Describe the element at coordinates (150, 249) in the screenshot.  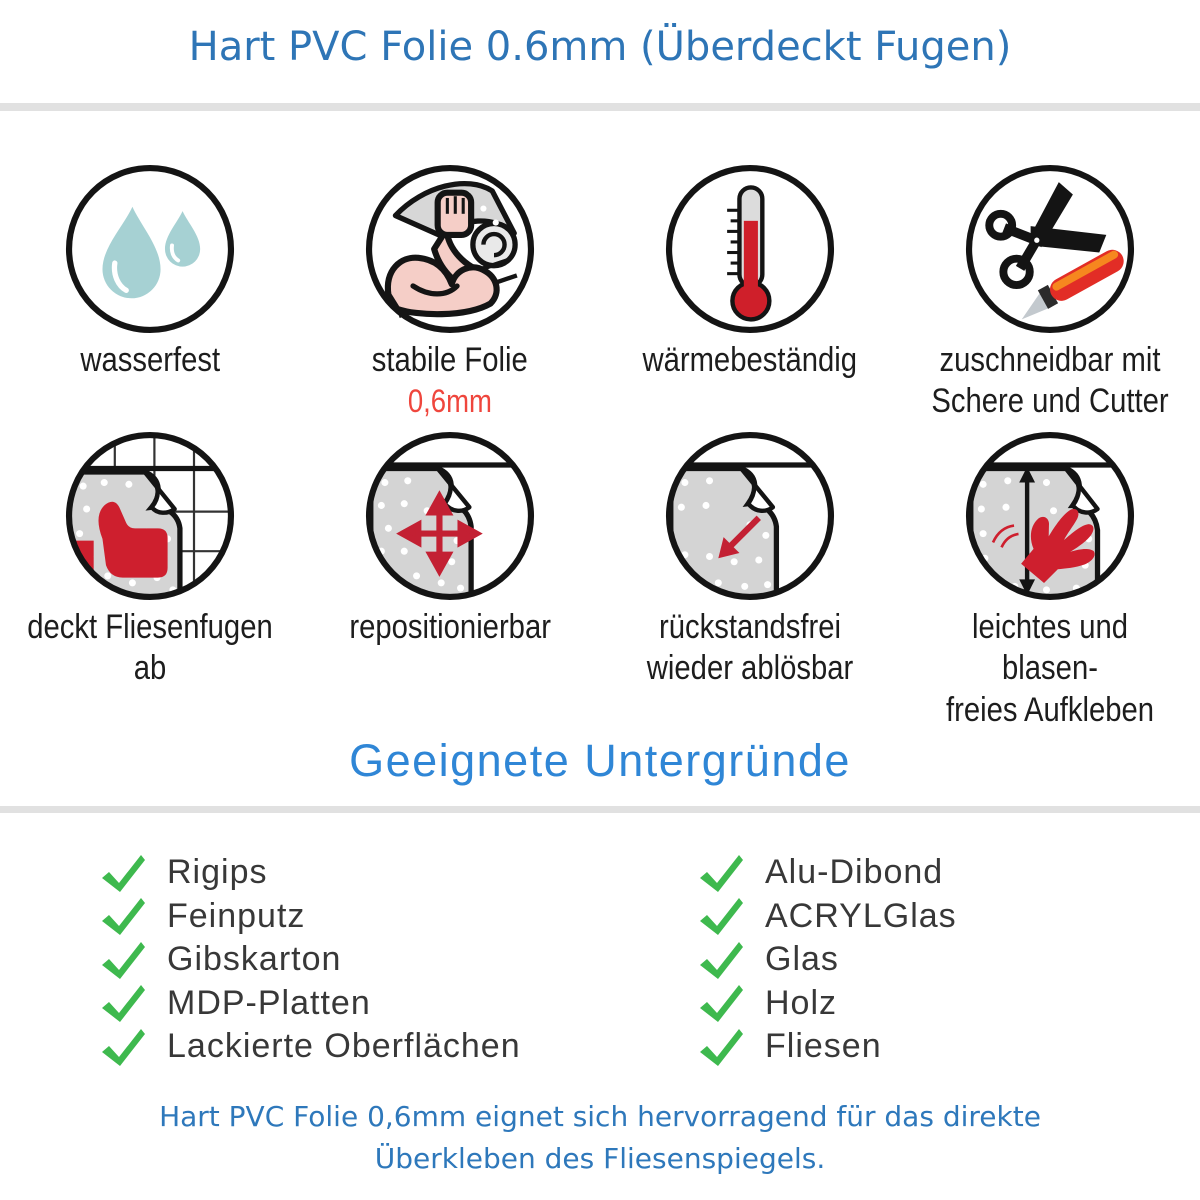
I see `water-drops-icon` at that location.